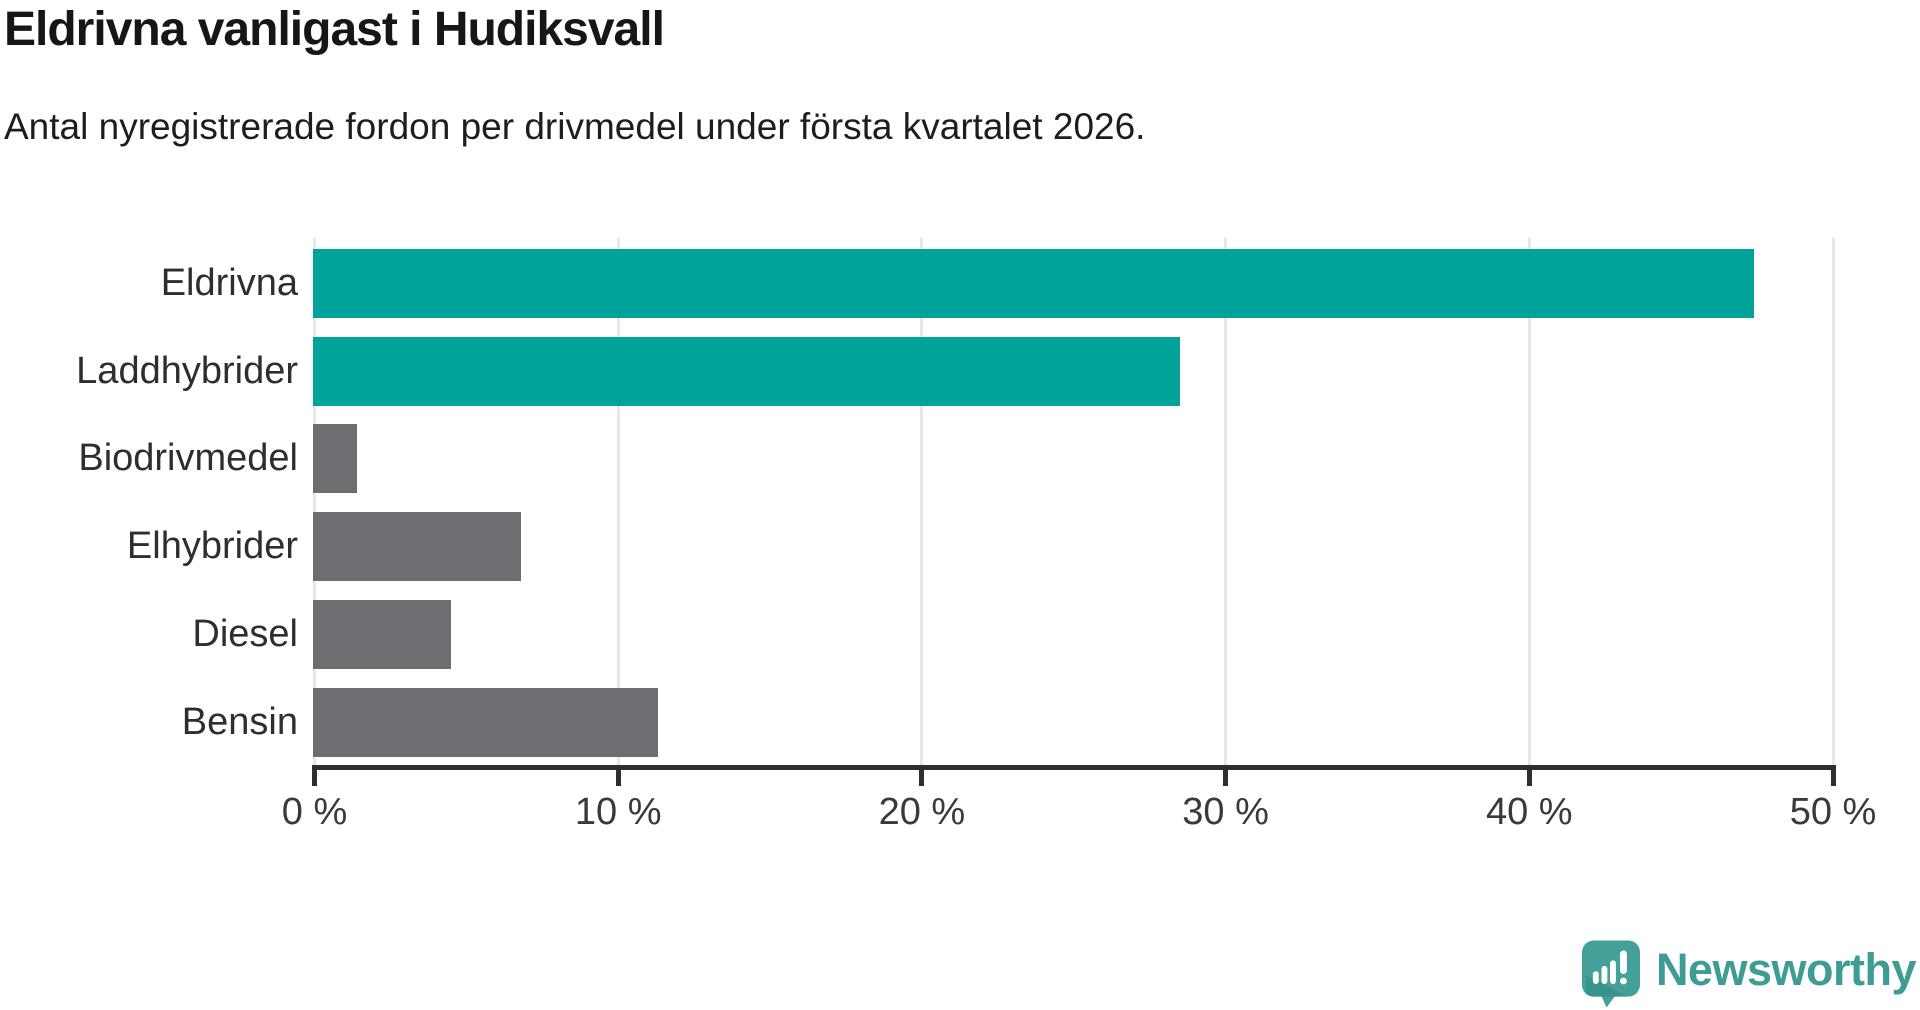 This screenshot has height=1010, width=1920. What do you see at coordinates (314, 812) in the screenshot?
I see `x-axis-tick-label: 0 %` at bounding box center [314, 812].